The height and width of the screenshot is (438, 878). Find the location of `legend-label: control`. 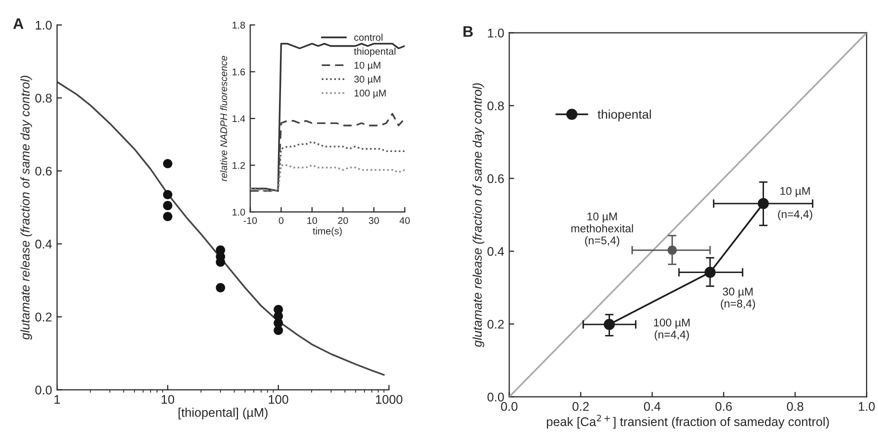

legend-label: control is located at coordinates (368, 37).